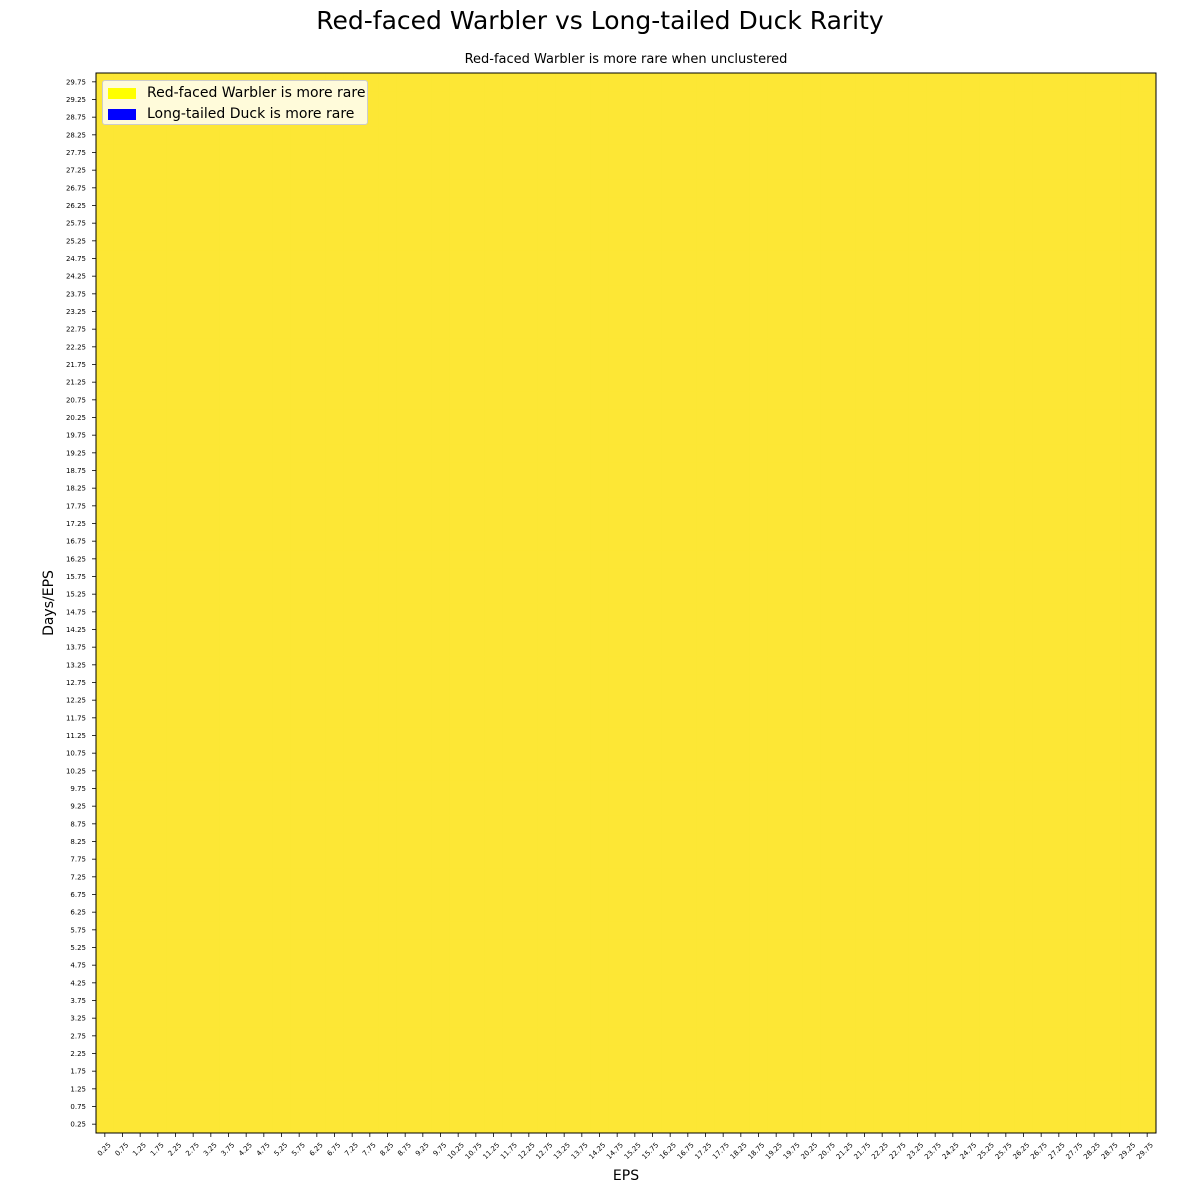 This screenshot has height=1200, width=1200. I want to click on y-tick-label: 12.75, so click(76, 683).